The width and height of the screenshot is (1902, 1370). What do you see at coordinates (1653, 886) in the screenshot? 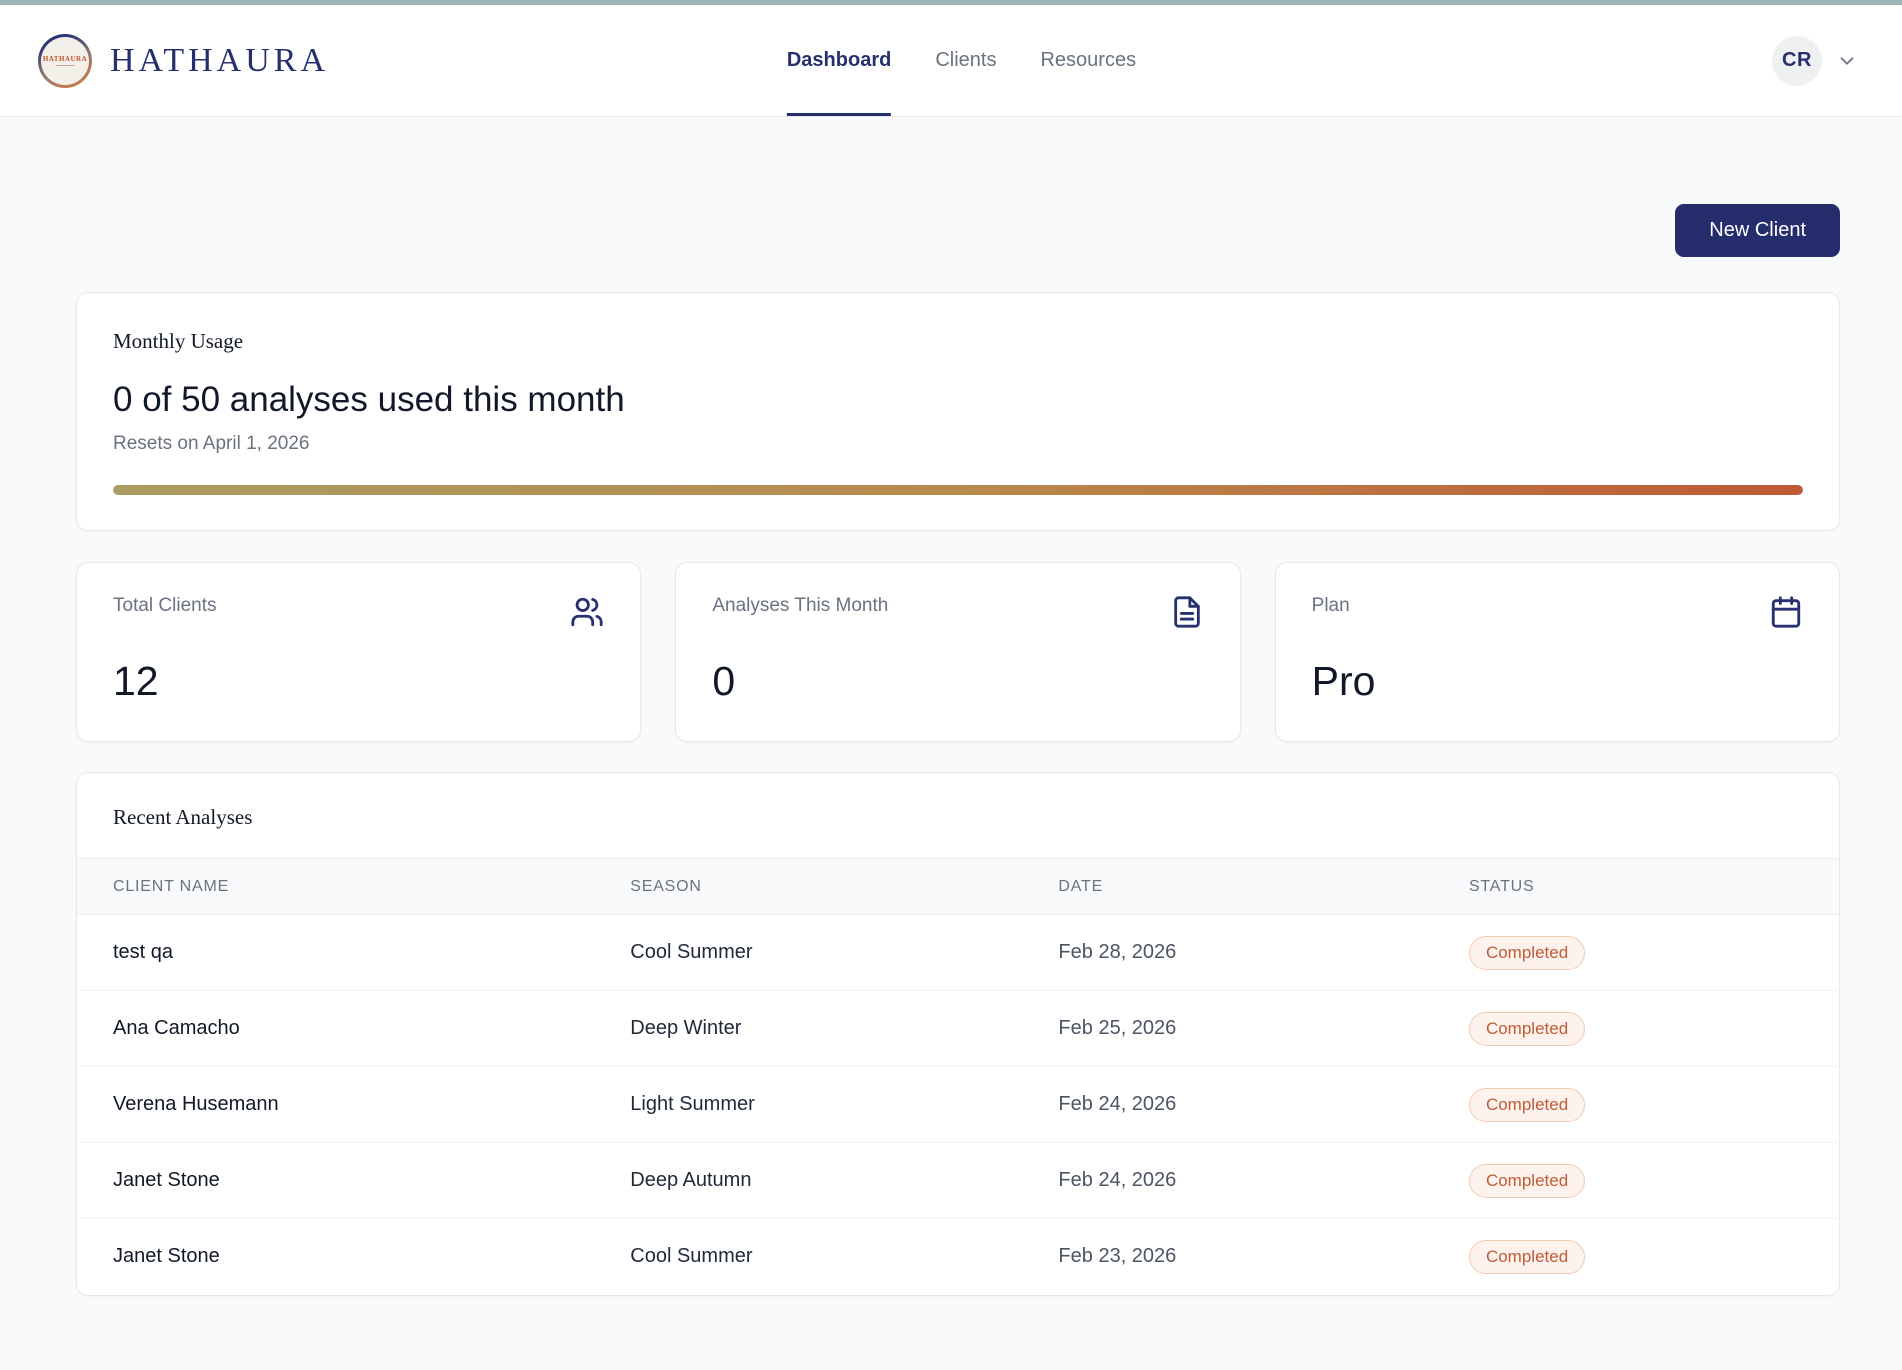
I see `col-header-status: Status` at bounding box center [1653, 886].